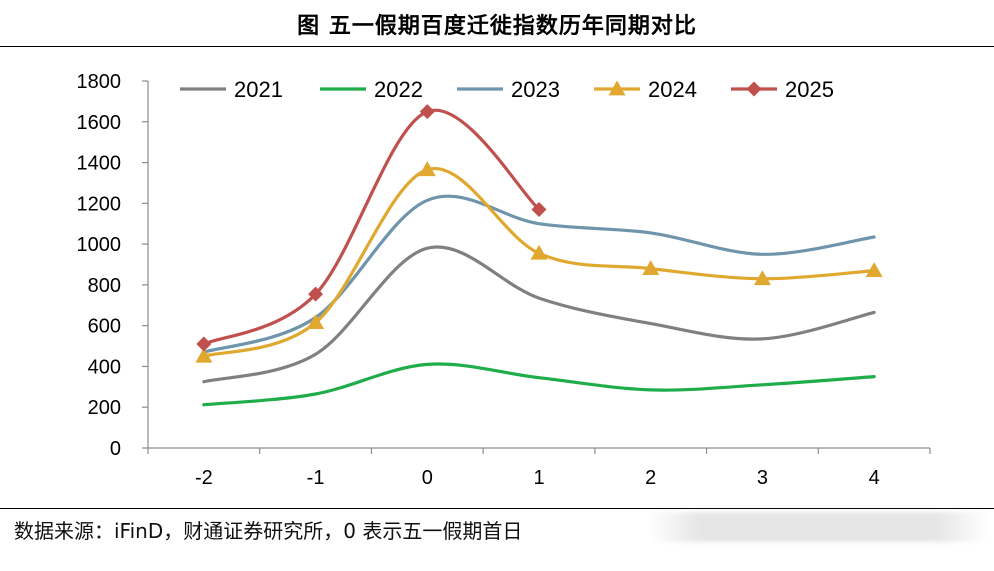  Describe the element at coordinates (115, 449) in the screenshot. I see `y-tick-label: 0` at that location.